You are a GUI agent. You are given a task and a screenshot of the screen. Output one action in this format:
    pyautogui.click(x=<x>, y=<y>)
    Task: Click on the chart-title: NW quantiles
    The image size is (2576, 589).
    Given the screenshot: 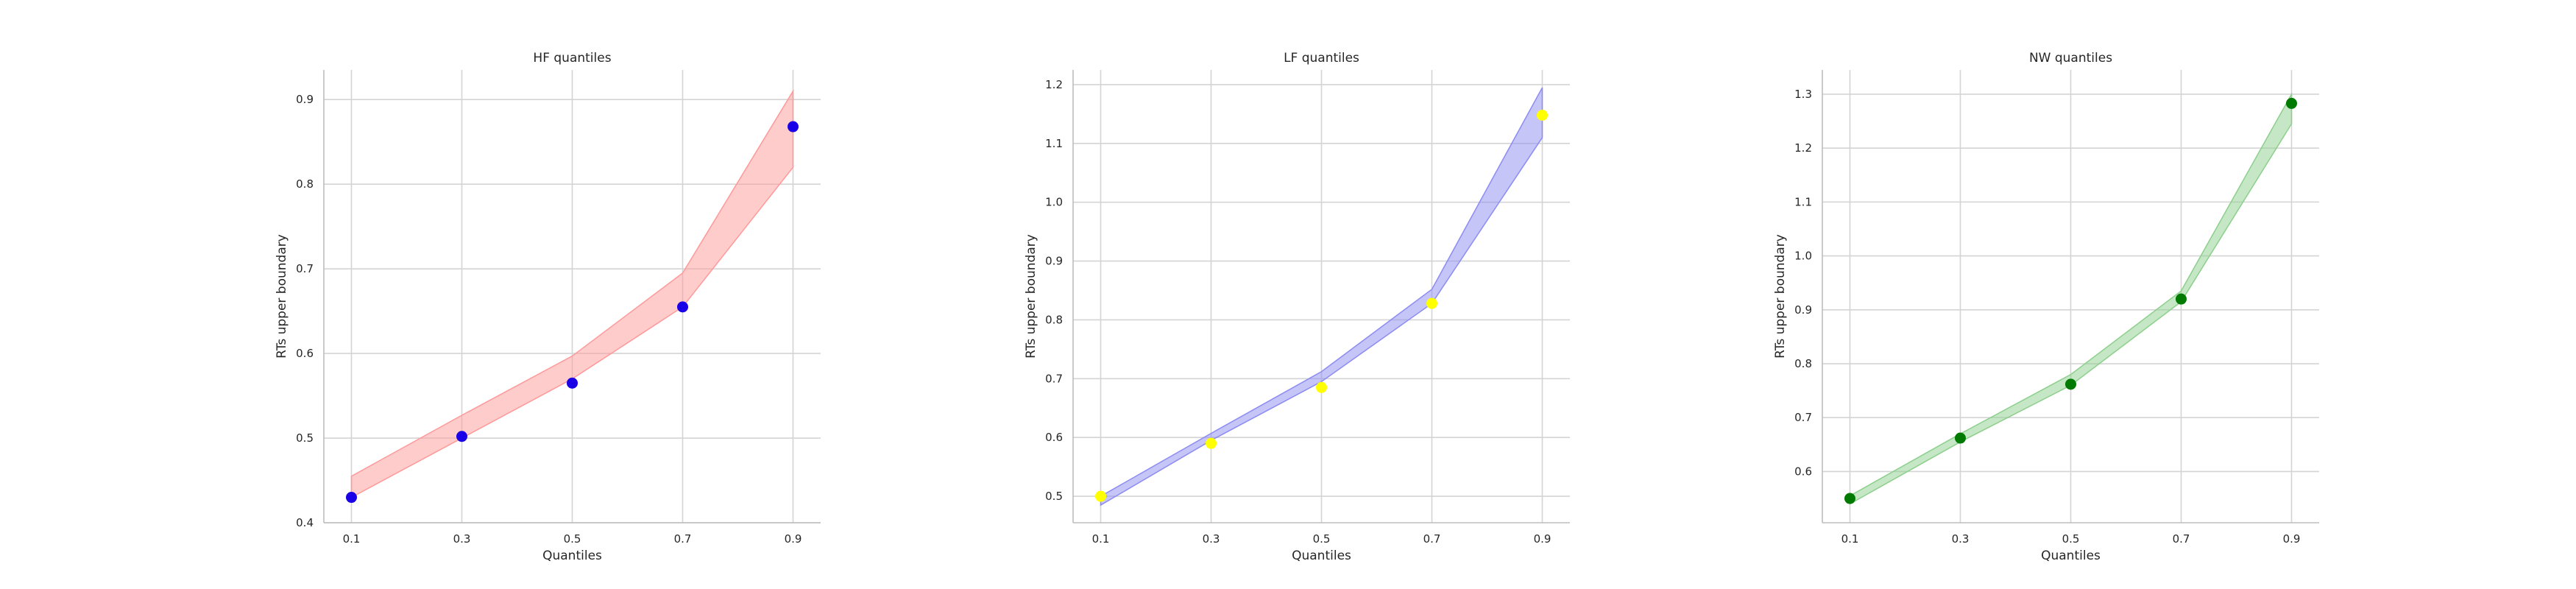 What is the action you would take?
    pyautogui.click(x=2070, y=58)
    